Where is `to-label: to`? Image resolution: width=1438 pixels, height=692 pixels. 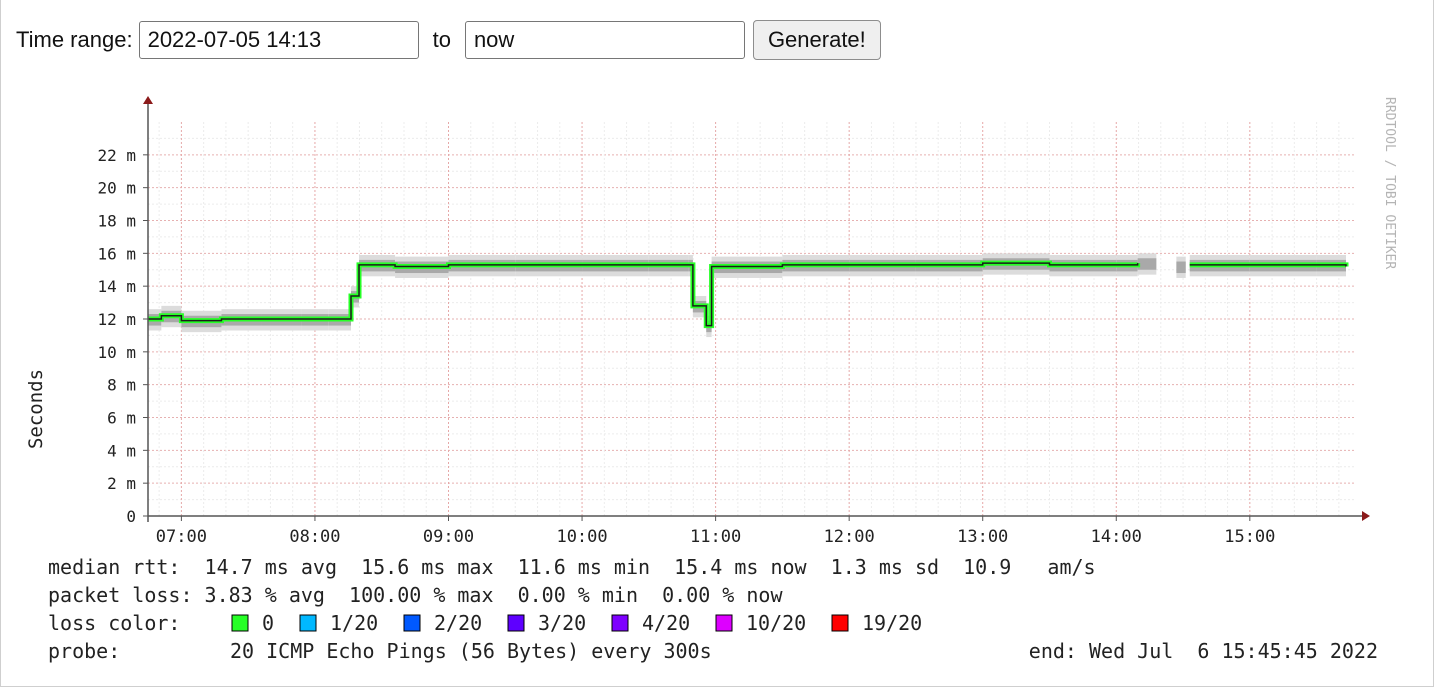 to-label: to is located at coordinates (441, 39).